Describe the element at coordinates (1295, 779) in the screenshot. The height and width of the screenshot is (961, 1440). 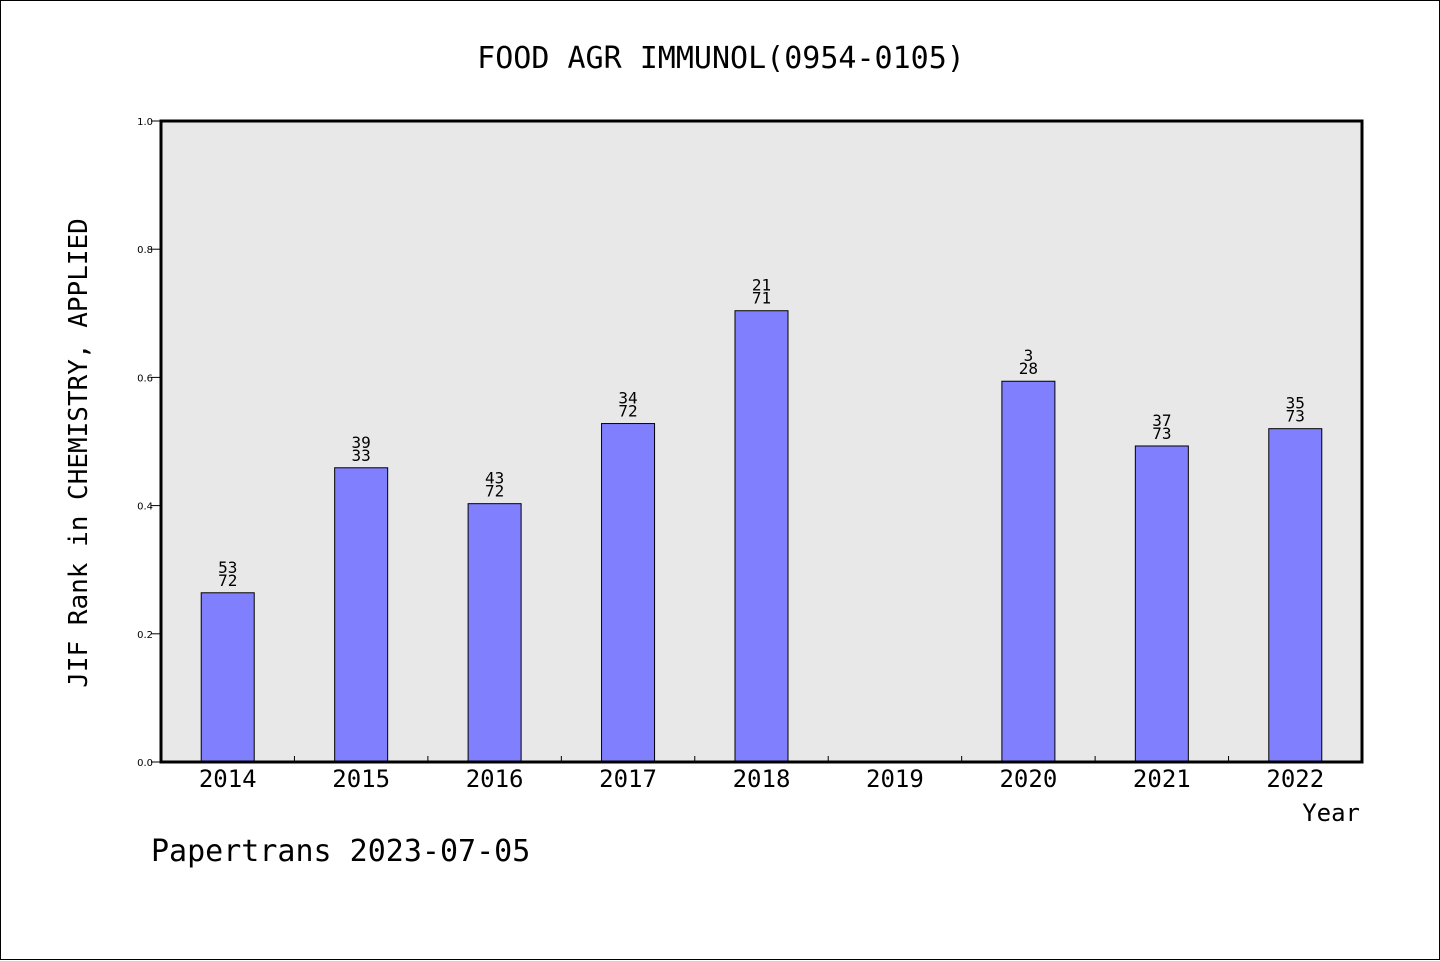
I see `x-tick-label: 2022` at that location.